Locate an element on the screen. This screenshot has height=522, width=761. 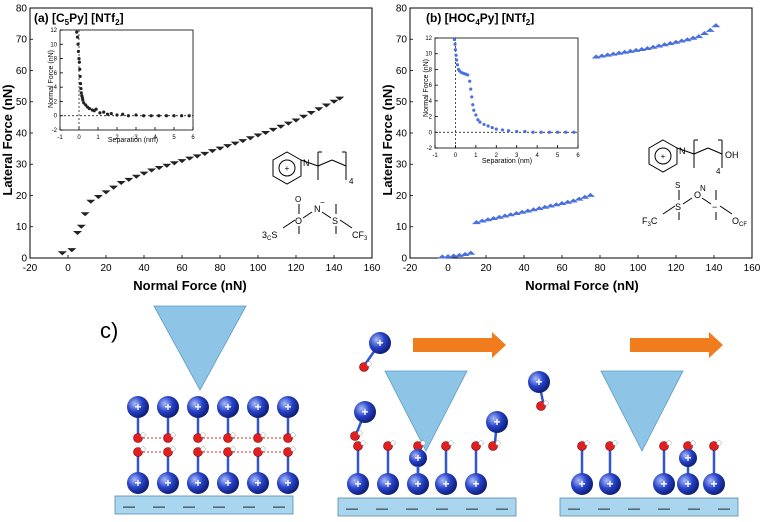
chart-a-inset-ytick-label: 6 is located at coordinates (56, 74).